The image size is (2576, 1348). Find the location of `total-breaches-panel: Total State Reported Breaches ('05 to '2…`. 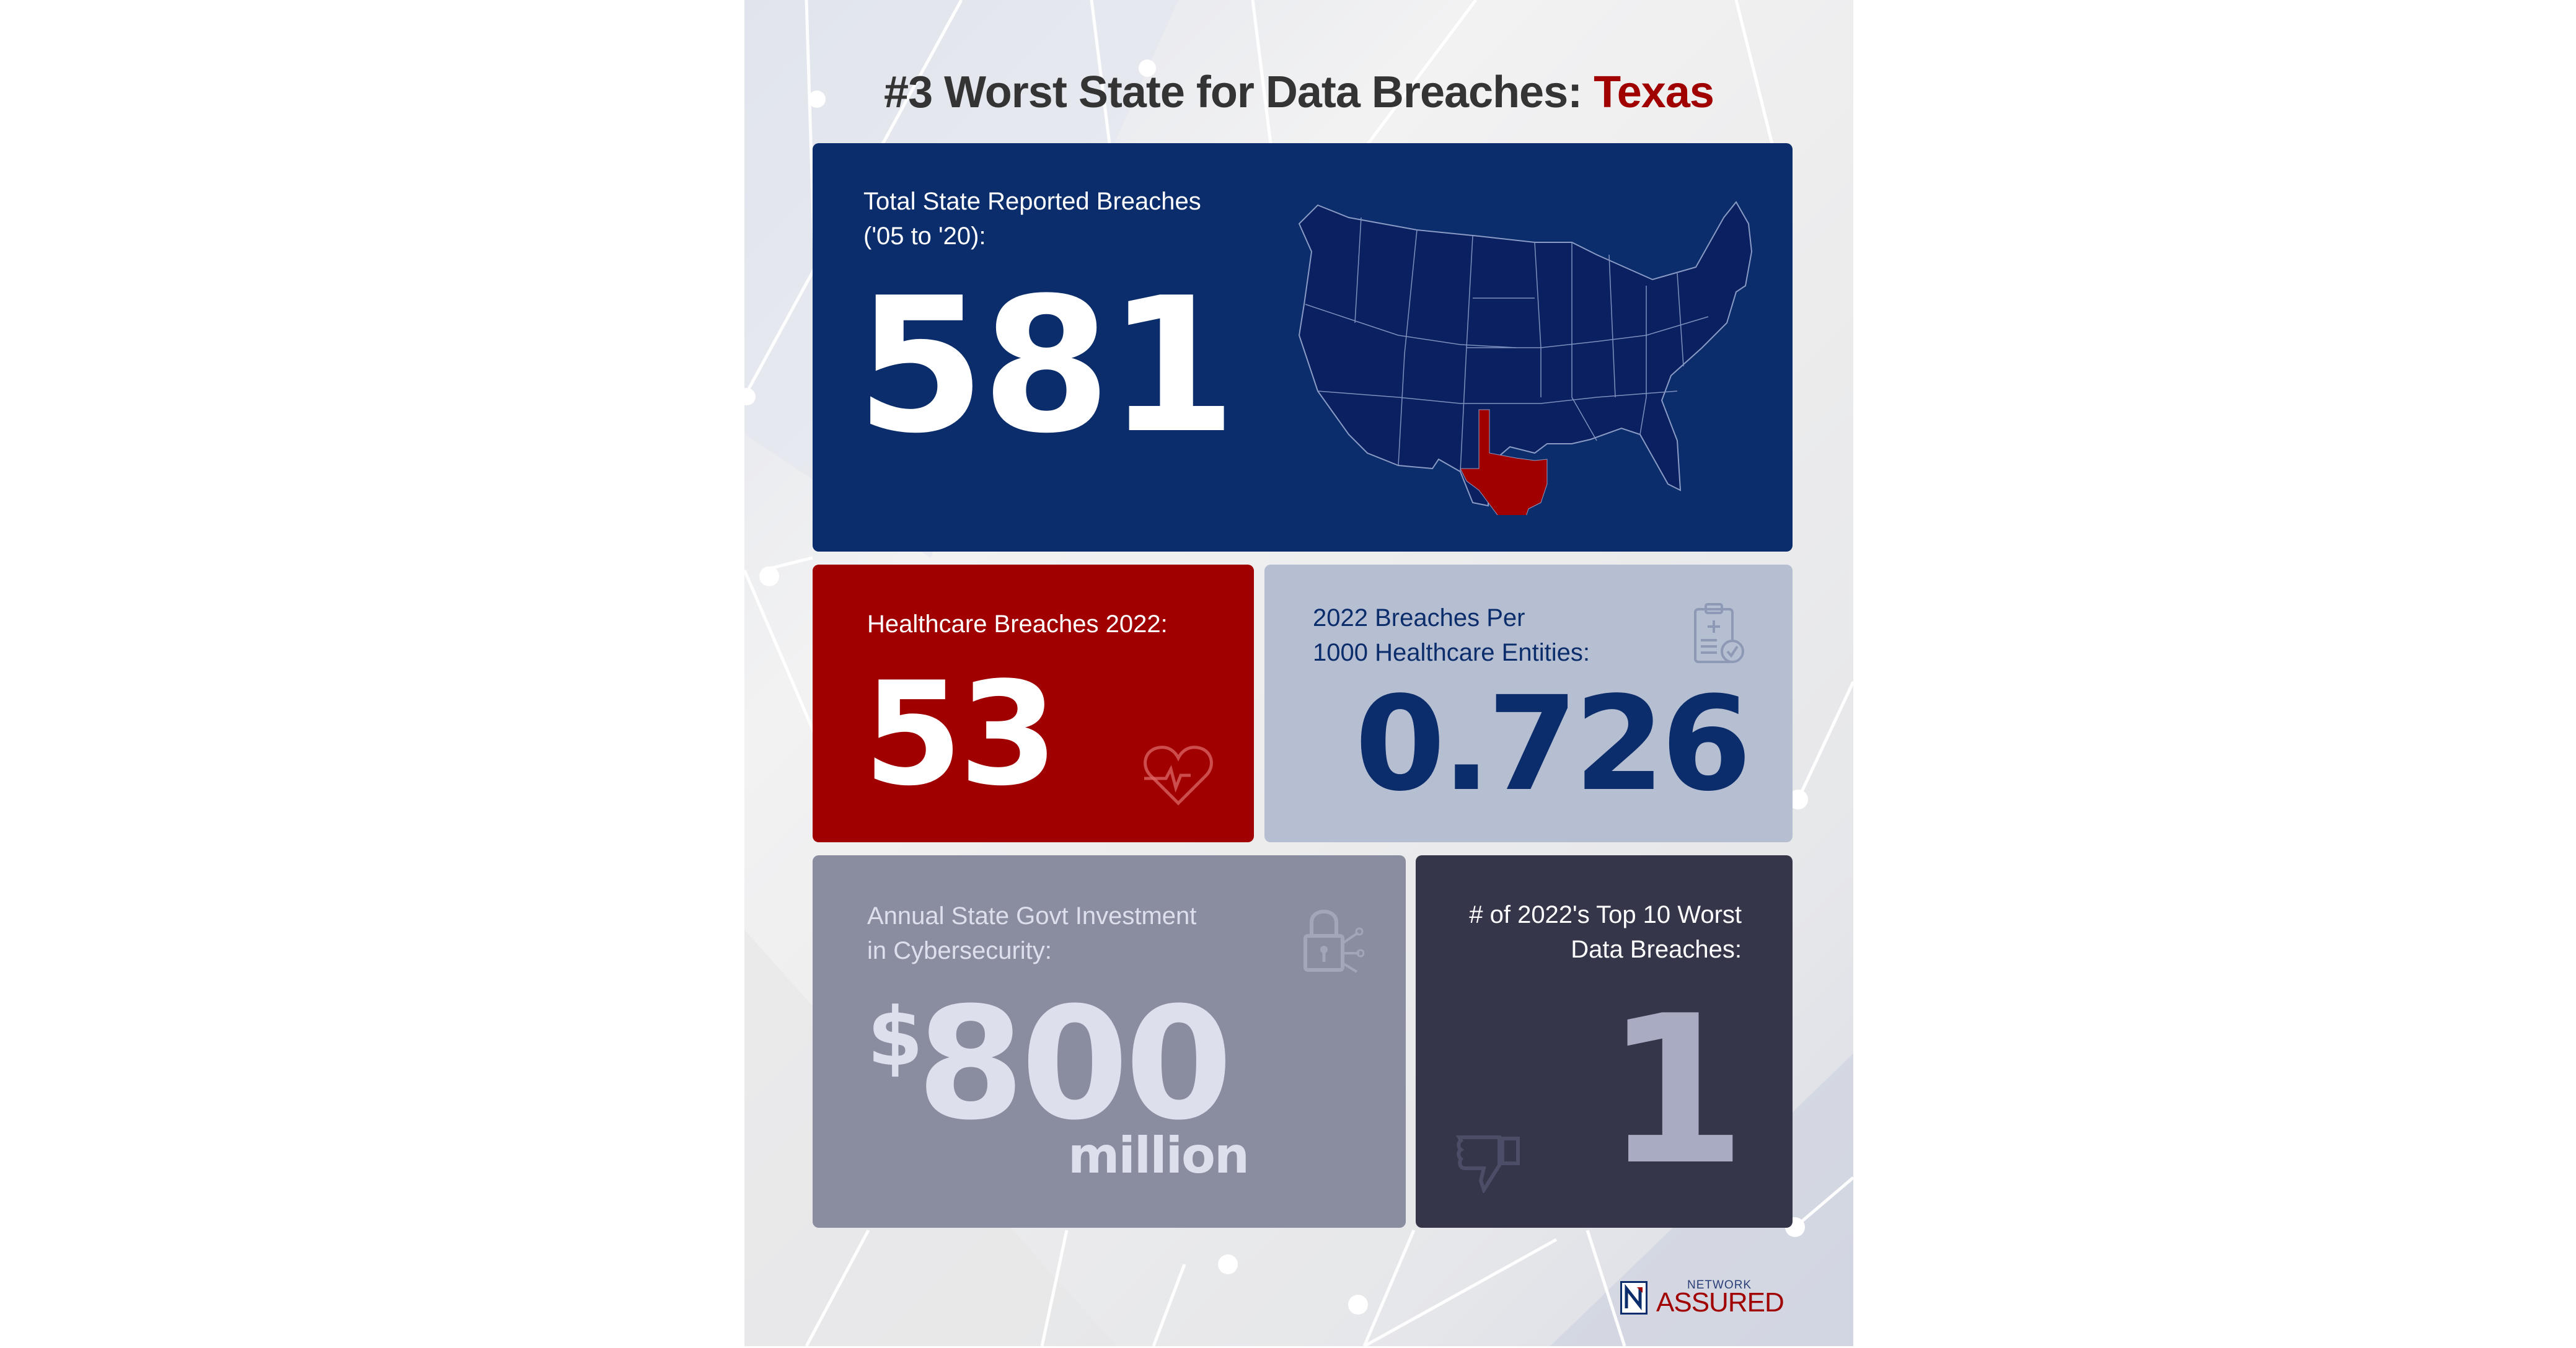

total-breaches-panel: Total State Reported Breaches ('05 to '2… is located at coordinates (1303, 347).